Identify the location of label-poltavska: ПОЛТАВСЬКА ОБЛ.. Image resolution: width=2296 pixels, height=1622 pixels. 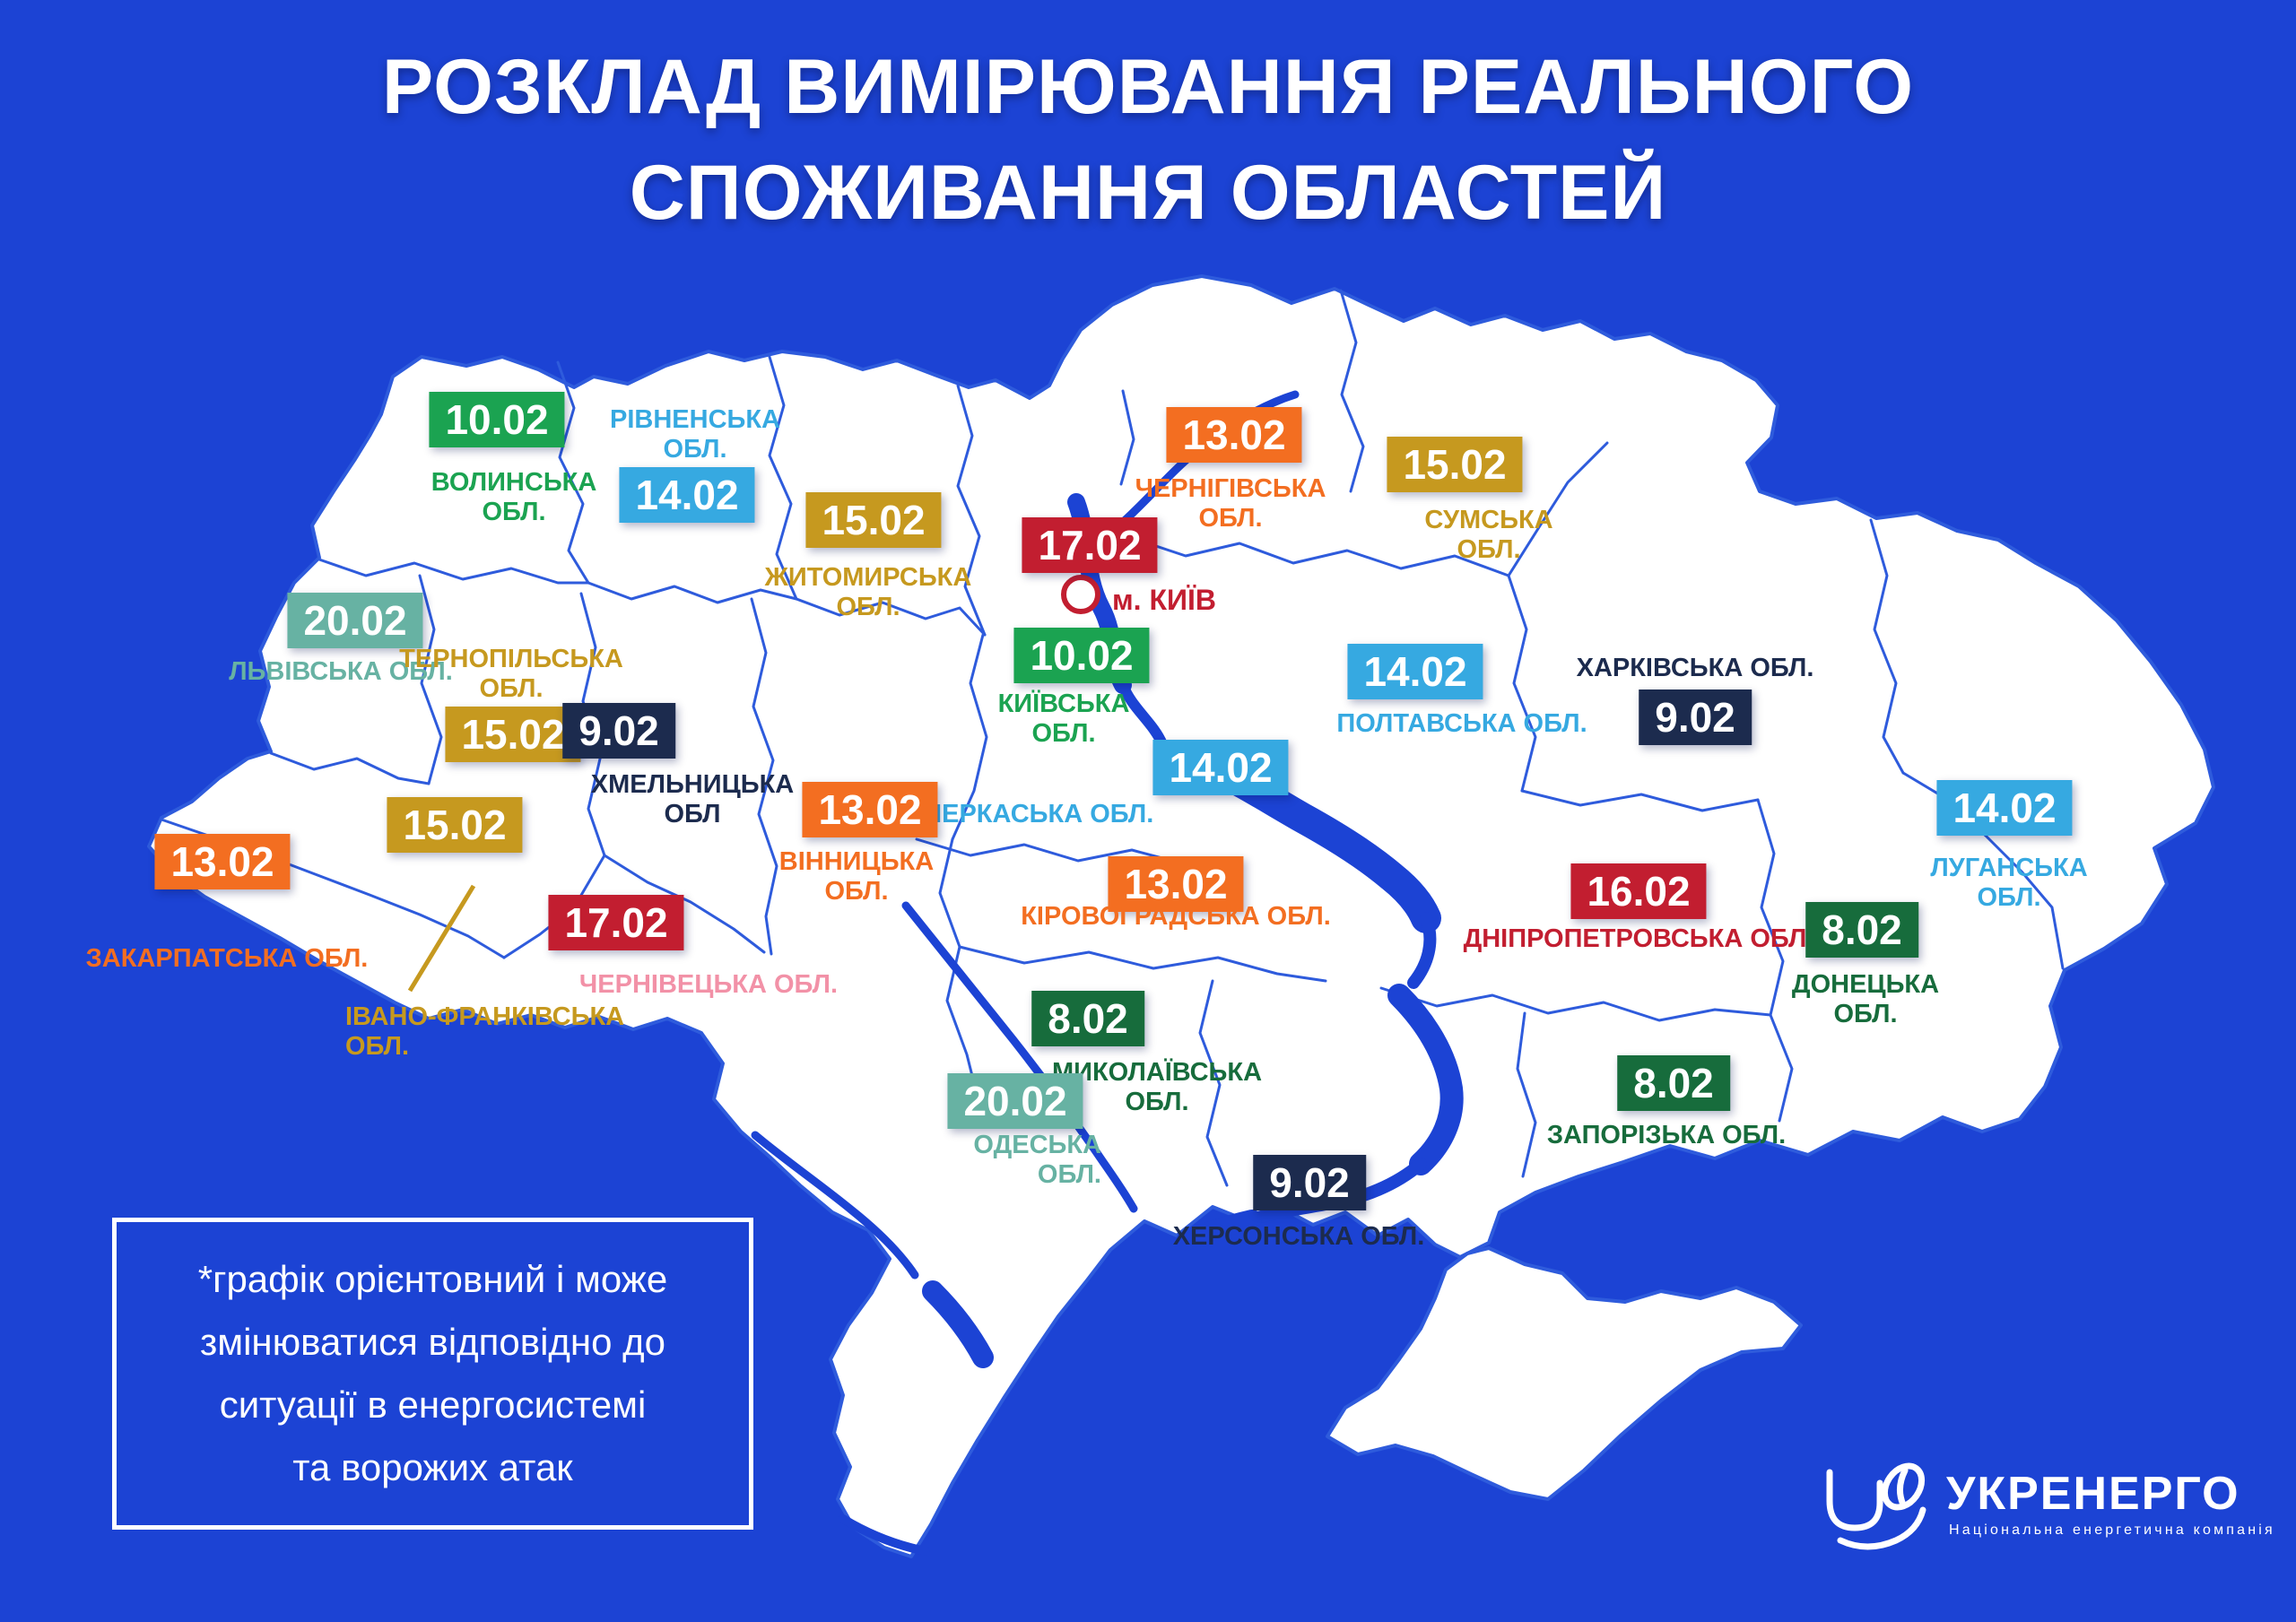
(1461, 723).